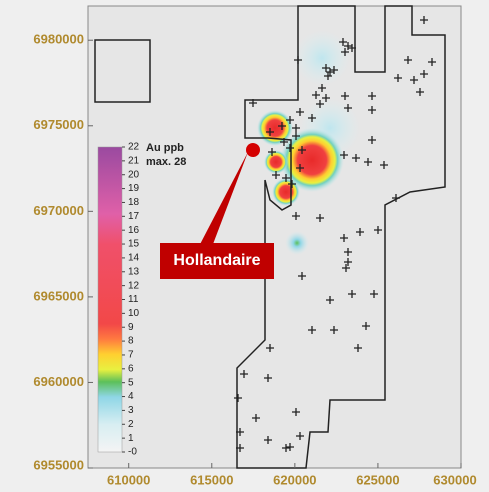 Image resolution: width=489 pixels, height=492 pixels. I want to click on callout-box, so click(217, 261).